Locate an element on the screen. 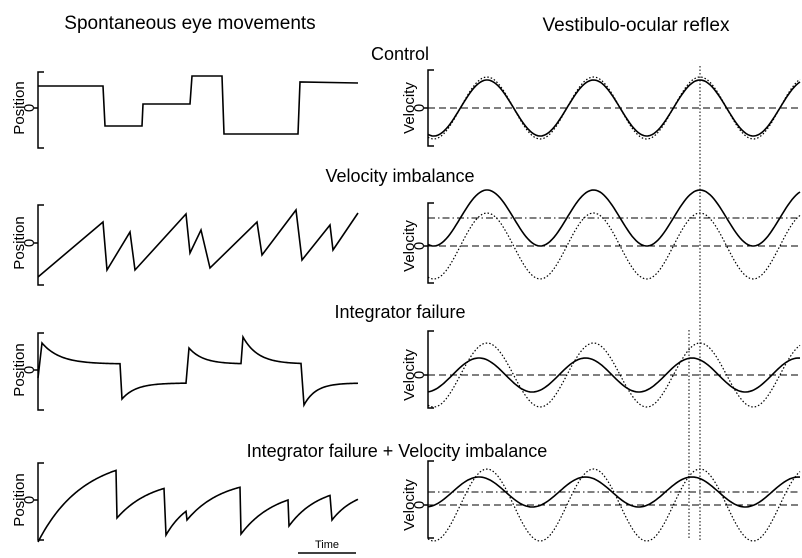 Image resolution: width=802 pixels, height=558 pixels. row-title: Integrator failure is located at coordinates (399, 312).